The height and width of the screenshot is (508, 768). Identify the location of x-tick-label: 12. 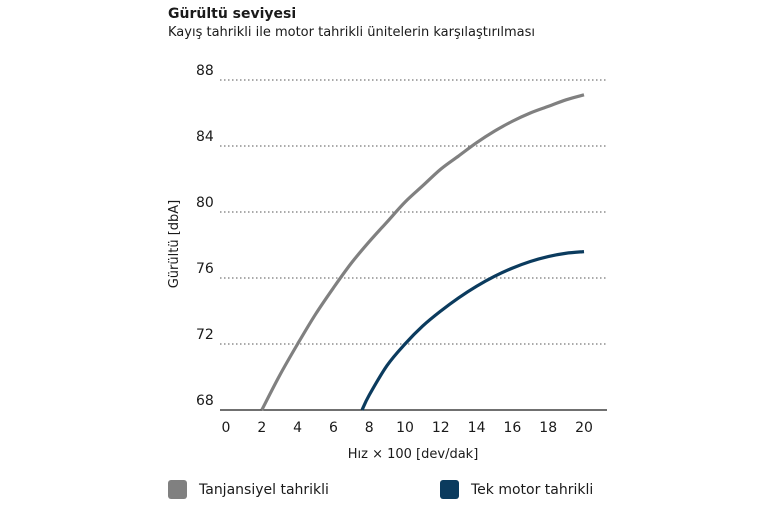
(441, 428).